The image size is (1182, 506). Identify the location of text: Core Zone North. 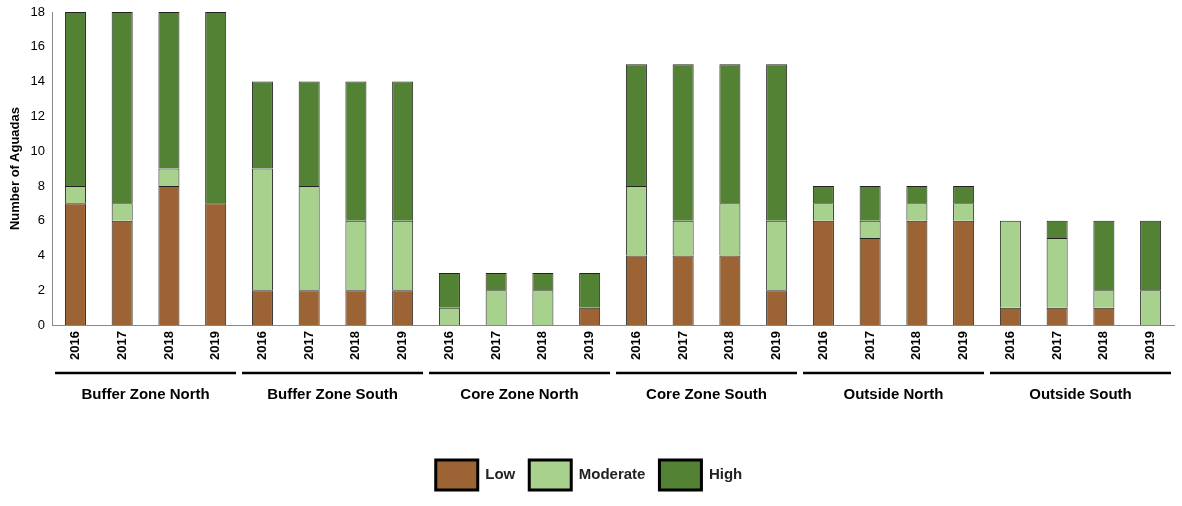
(519, 394).